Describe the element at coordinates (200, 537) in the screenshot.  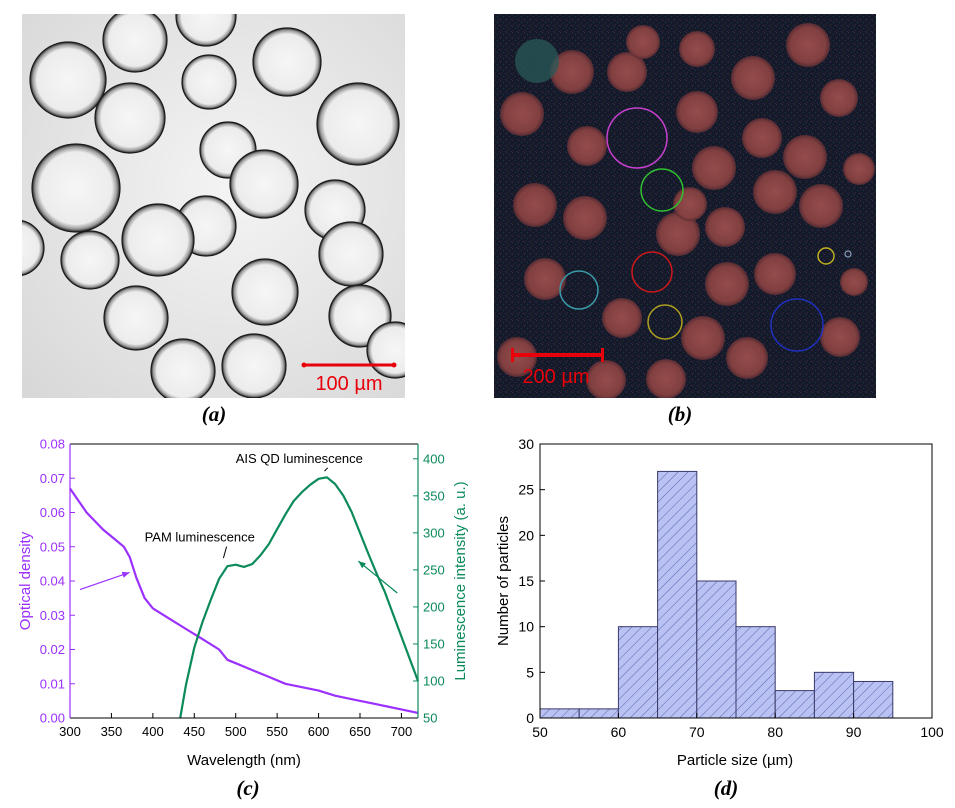
I see `spectra-annotation: PAM luminescence` at that location.